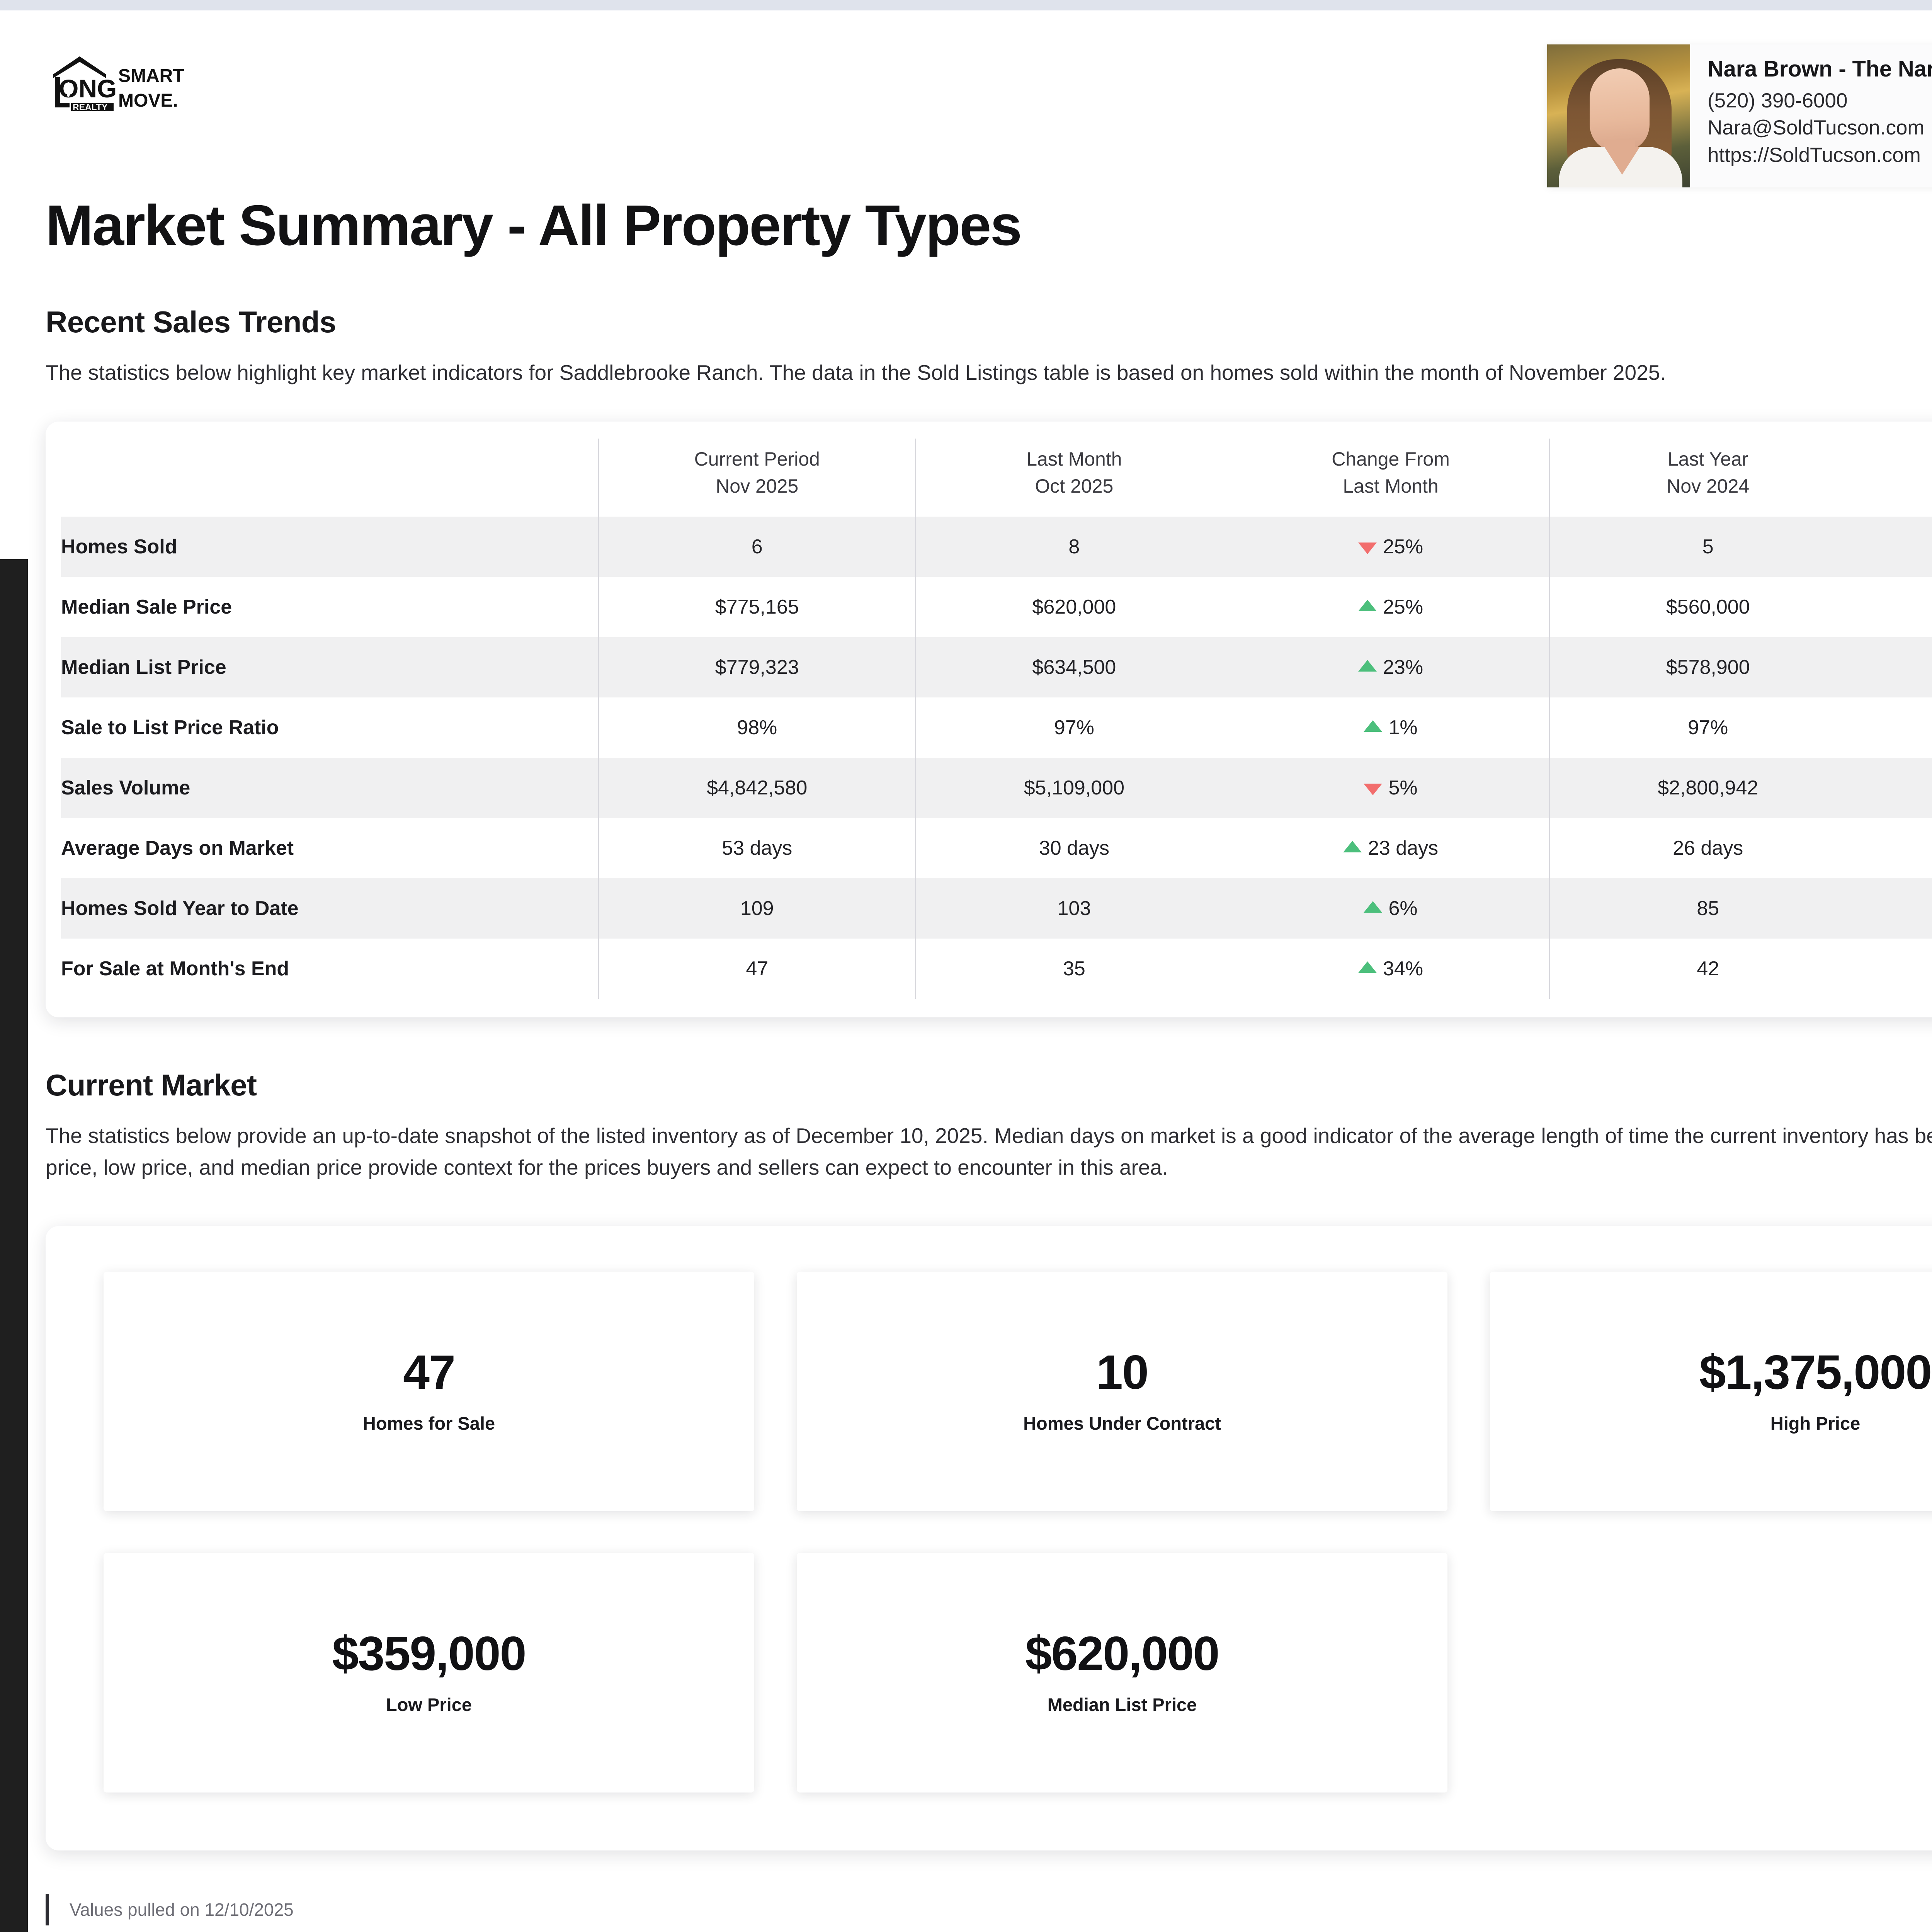  What do you see at coordinates (757, 546) in the screenshot?
I see `cell-current-period: 6` at bounding box center [757, 546].